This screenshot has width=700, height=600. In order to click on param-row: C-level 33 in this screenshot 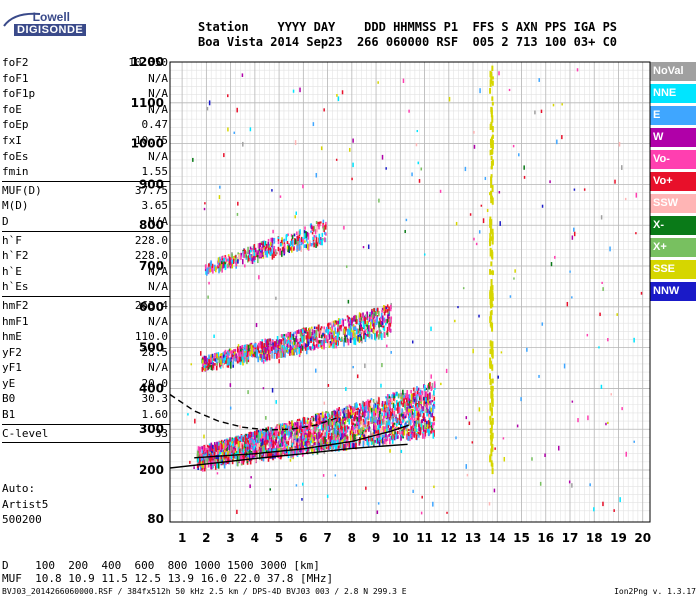, I will do `click(86, 434)`.